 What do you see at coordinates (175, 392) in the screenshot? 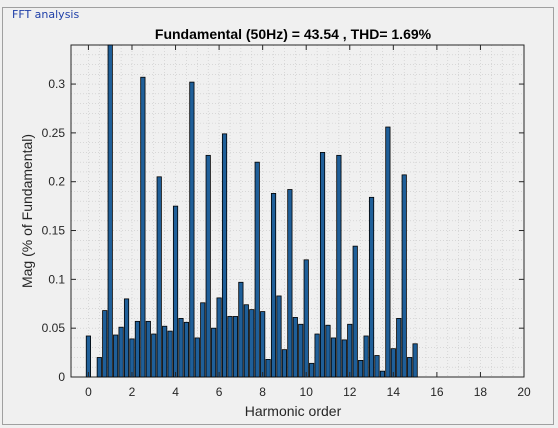
I see `x-tick-label: 4` at bounding box center [175, 392].